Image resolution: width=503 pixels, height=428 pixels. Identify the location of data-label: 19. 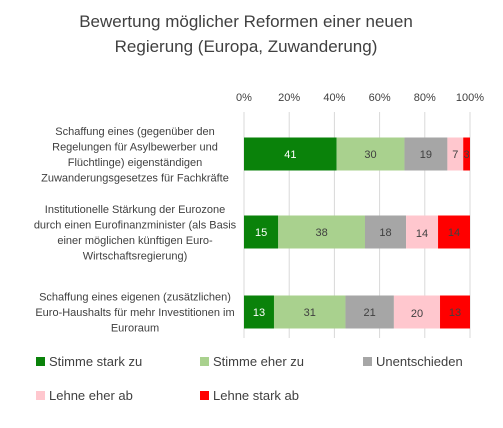
(426, 155).